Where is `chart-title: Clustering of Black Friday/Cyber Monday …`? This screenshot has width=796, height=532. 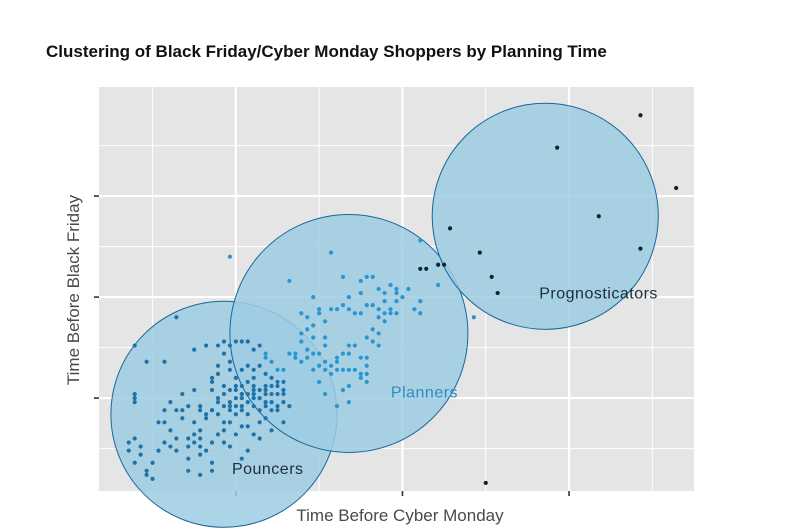 chart-title: Clustering of Black Friday/Cyber Monday … is located at coordinates (326, 51).